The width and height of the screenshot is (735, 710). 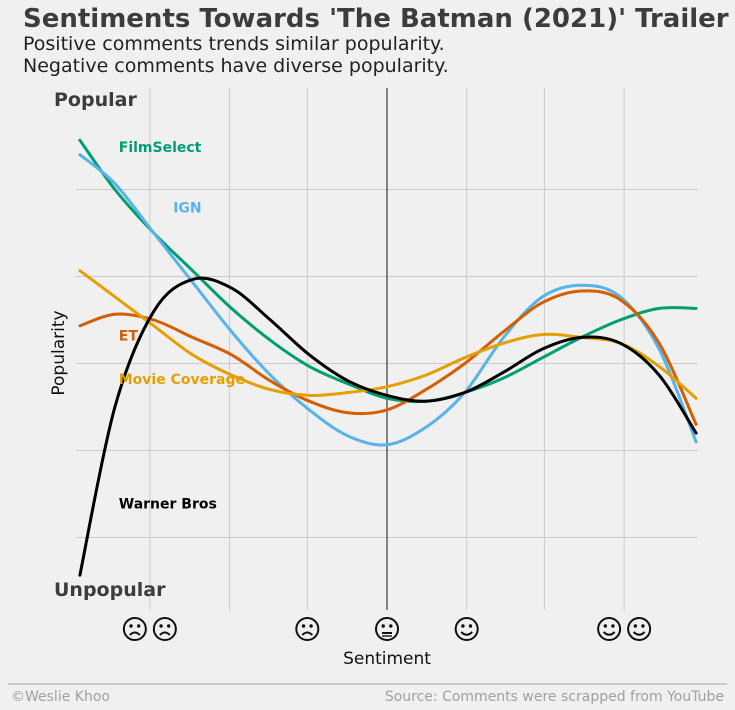 I want to click on x-axis-title: Sentiment, so click(x=387, y=659).